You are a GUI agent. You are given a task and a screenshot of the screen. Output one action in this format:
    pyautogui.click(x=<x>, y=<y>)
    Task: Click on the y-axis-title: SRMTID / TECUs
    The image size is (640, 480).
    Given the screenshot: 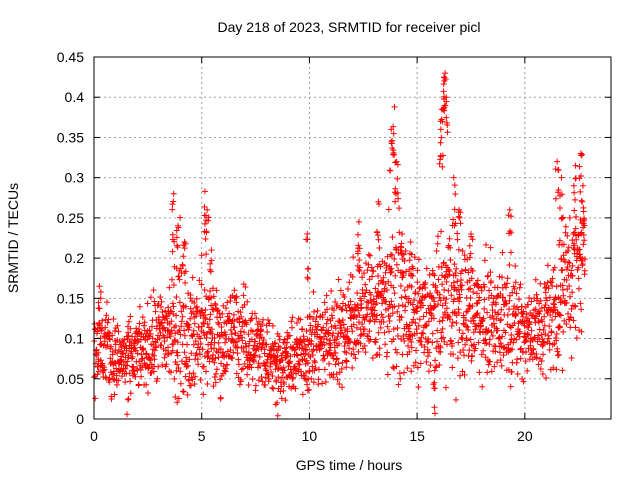 What is the action you would take?
    pyautogui.click(x=13, y=238)
    